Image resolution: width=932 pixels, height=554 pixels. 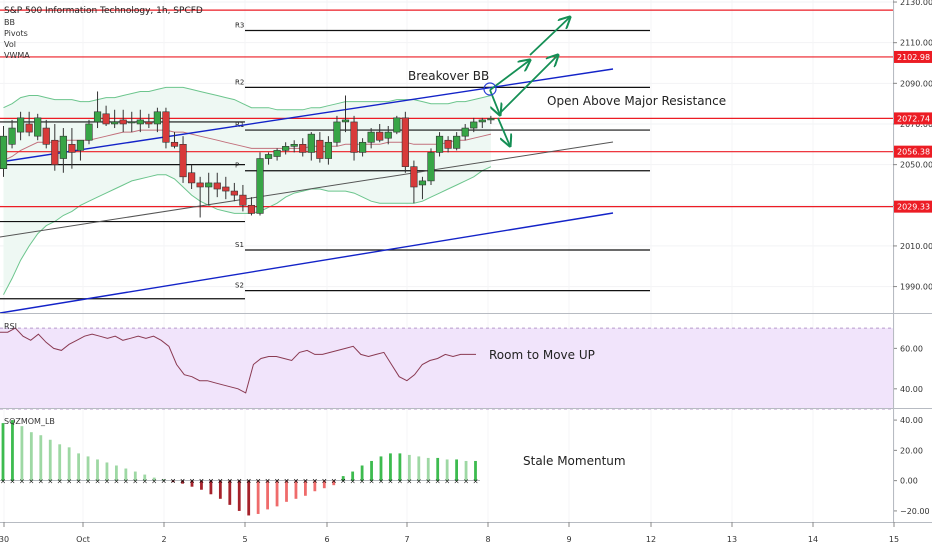 I want to click on price-tick-label: 1990.00, so click(x=916, y=287).